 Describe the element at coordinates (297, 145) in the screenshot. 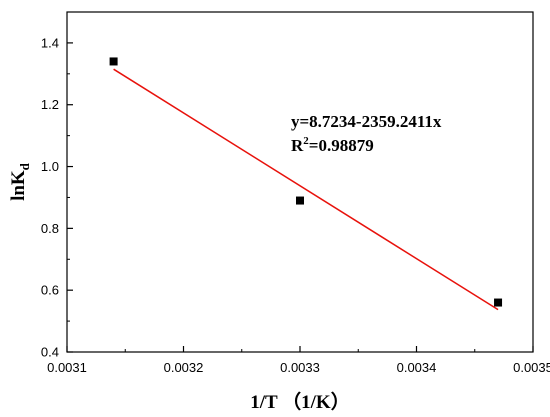

I see `r-squared-prefix: R` at that location.